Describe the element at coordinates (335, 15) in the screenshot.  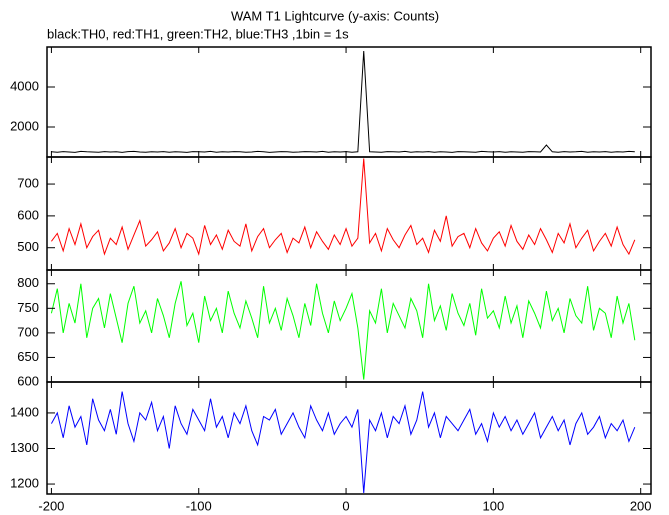
I see `chart-title: WAM T1 Lightcurve (y-axis: Counts)` at that location.